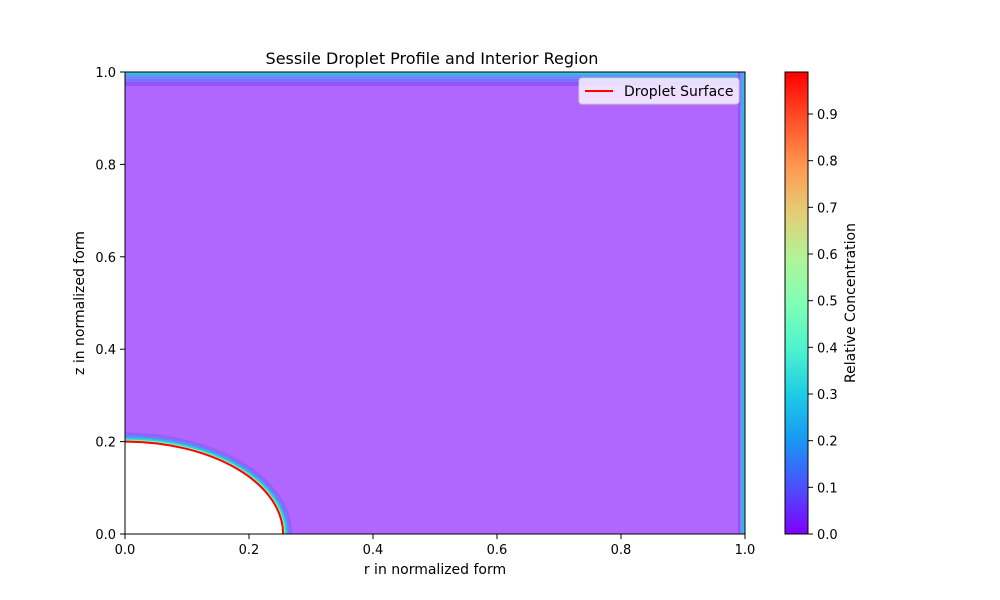  I want to click on colorbar-tick-label: 0.9, so click(827, 115).